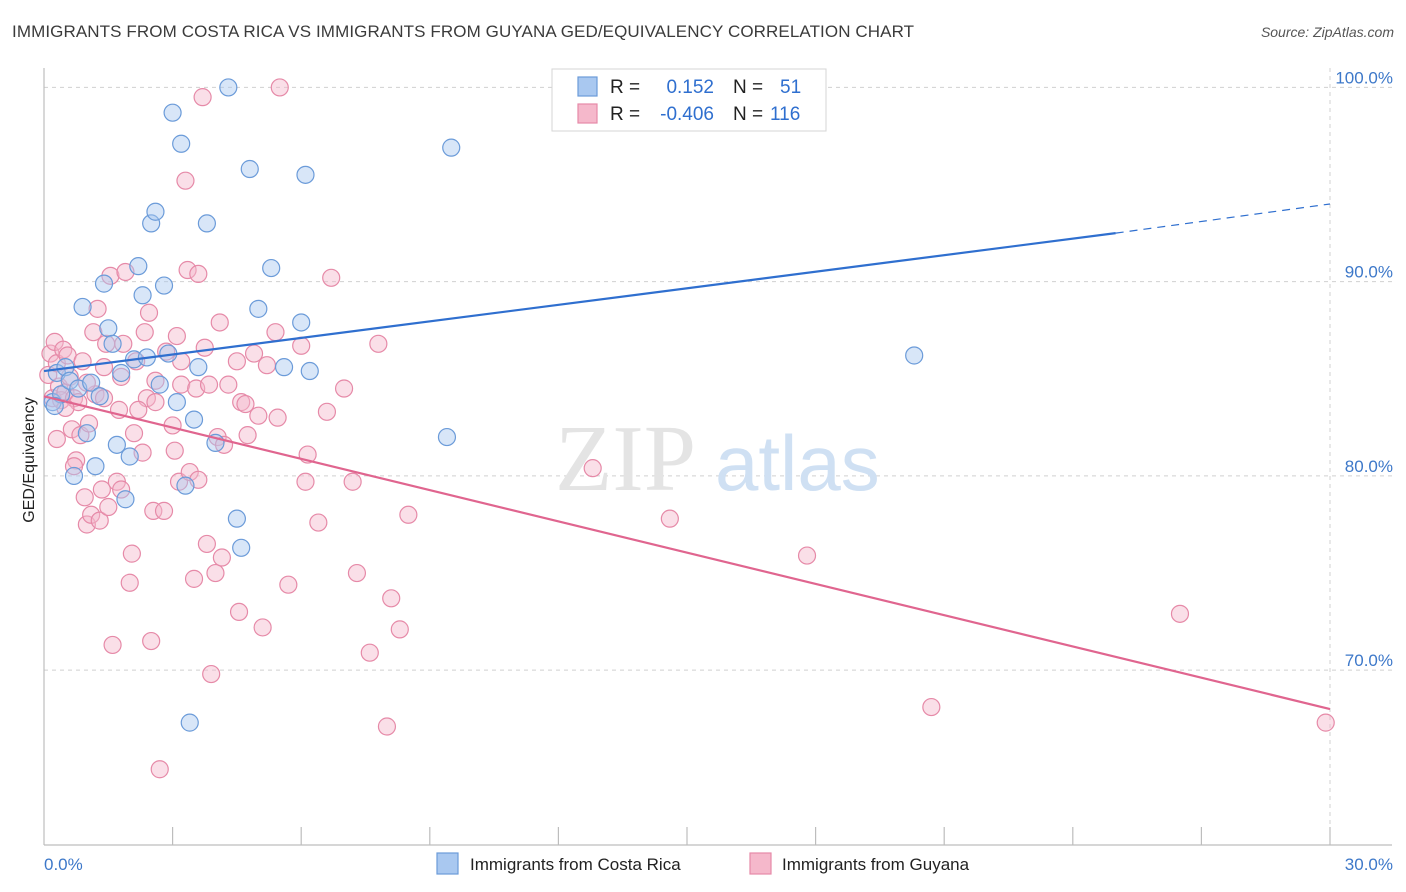 The height and width of the screenshot is (892, 1406). I want to click on bottom-legend-swatch-guyana, so click(760, 863).